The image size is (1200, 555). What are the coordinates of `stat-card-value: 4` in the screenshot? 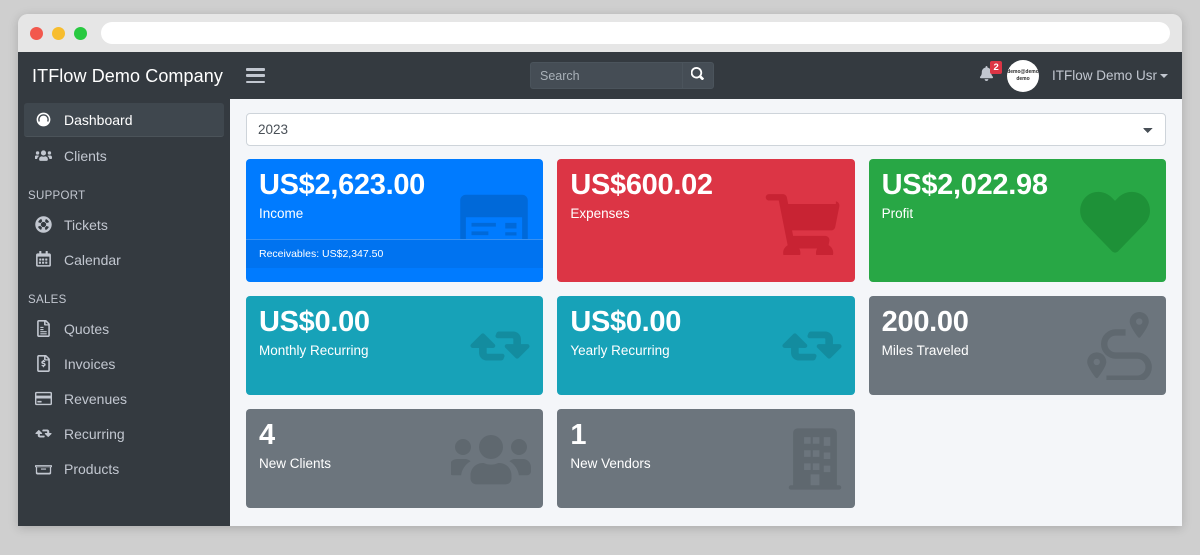 It's located at (267, 435).